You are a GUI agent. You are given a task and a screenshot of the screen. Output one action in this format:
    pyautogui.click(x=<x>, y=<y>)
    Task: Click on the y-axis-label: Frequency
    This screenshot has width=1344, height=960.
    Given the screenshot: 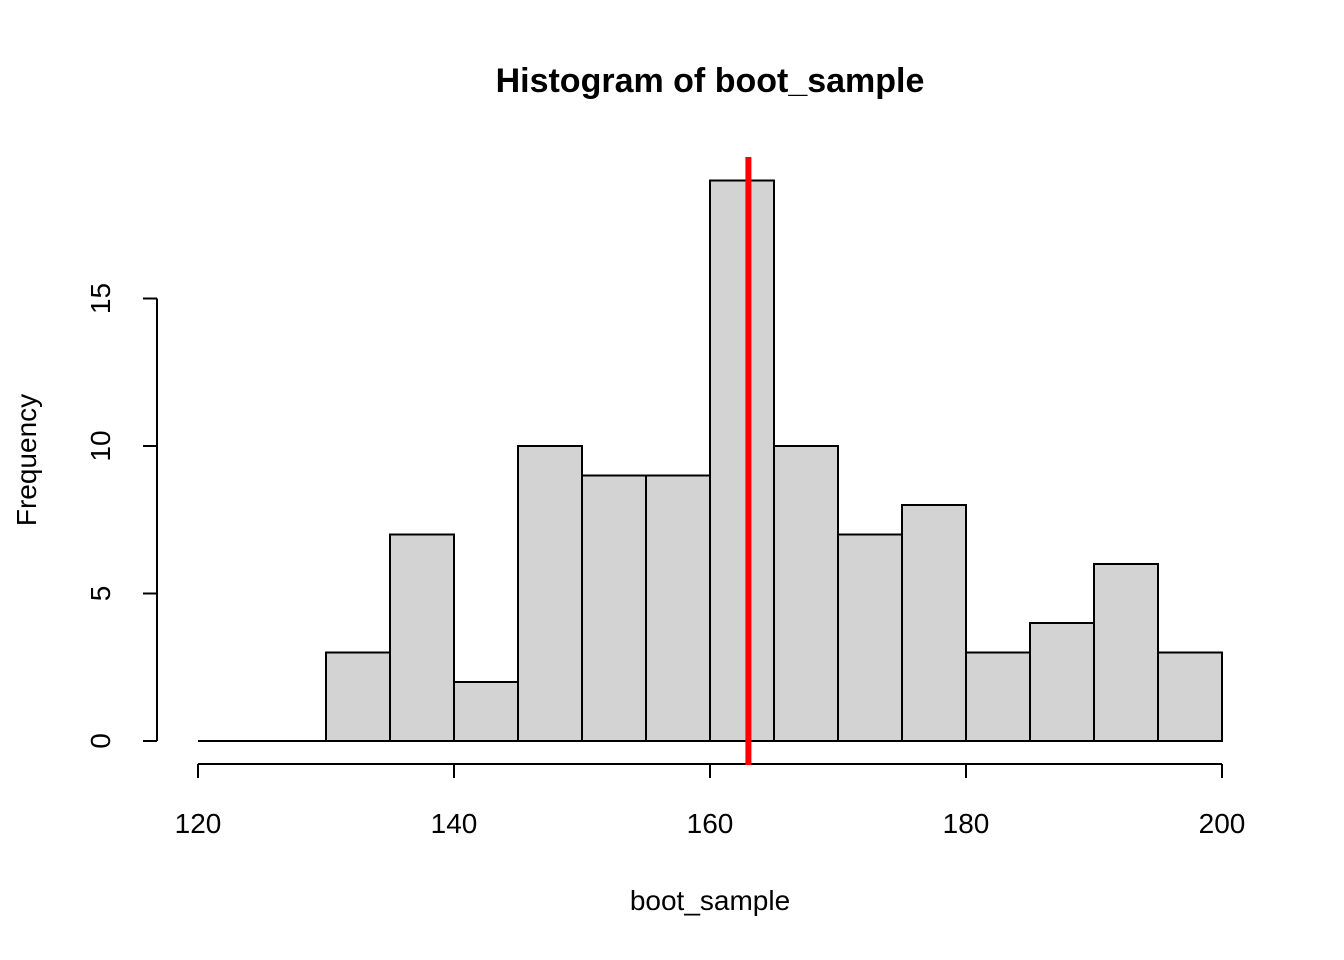 What is the action you would take?
    pyautogui.click(x=26, y=460)
    